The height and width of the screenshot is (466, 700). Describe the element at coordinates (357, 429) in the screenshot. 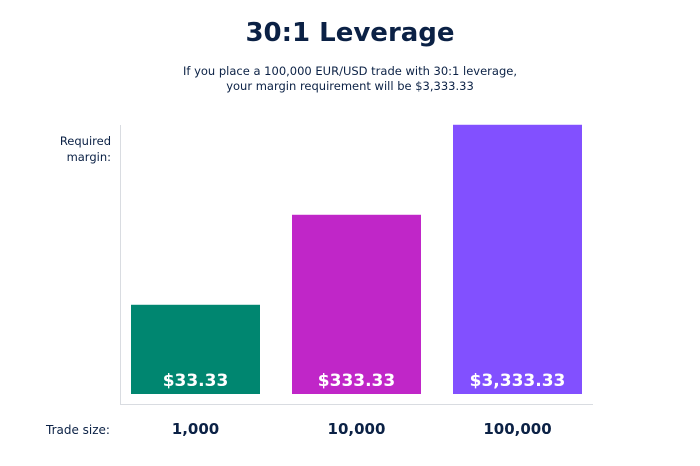

I see `x-tick-label: 10,000` at that location.